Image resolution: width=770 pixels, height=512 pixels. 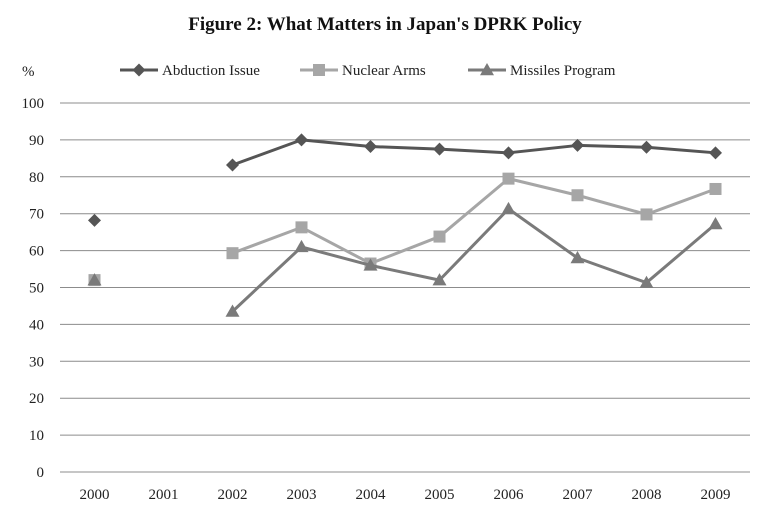 I want to click on x-tick-label: 2000, so click(x=95, y=495).